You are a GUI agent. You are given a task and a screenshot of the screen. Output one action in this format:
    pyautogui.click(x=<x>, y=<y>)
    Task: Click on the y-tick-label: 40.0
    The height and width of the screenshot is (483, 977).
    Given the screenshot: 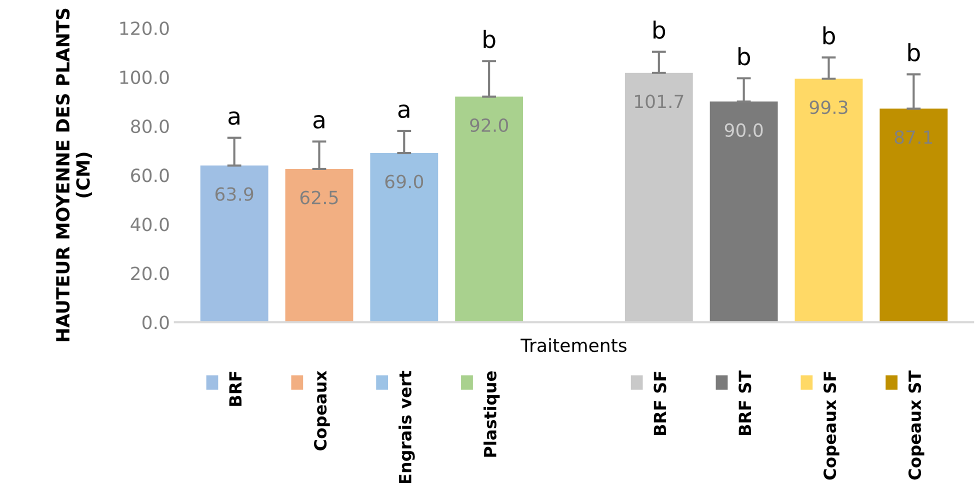 What is the action you would take?
    pyautogui.click(x=149, y=225)
    